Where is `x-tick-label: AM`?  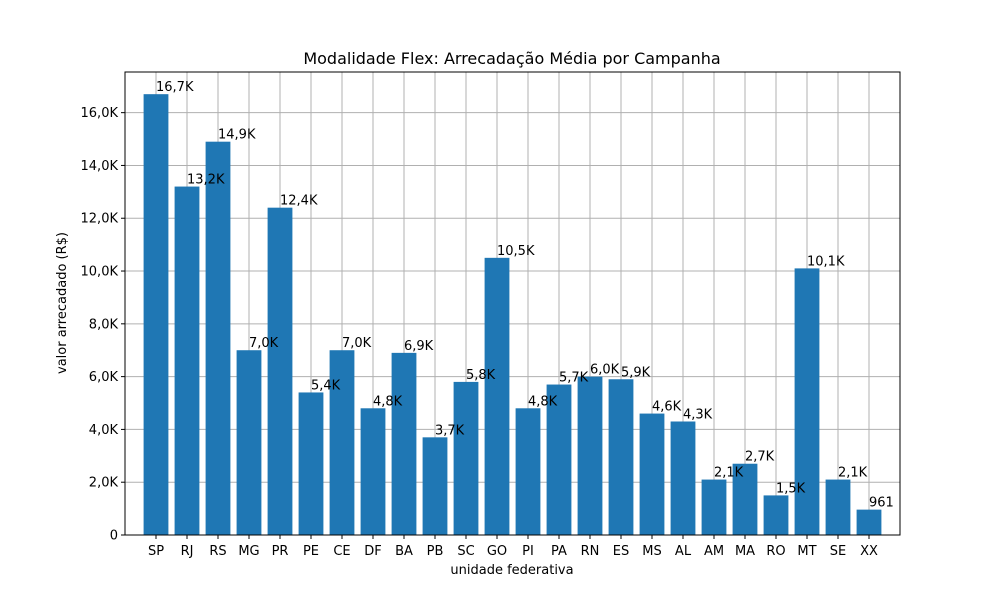 x-tick-label: AM is located at coordinates (714, 551).